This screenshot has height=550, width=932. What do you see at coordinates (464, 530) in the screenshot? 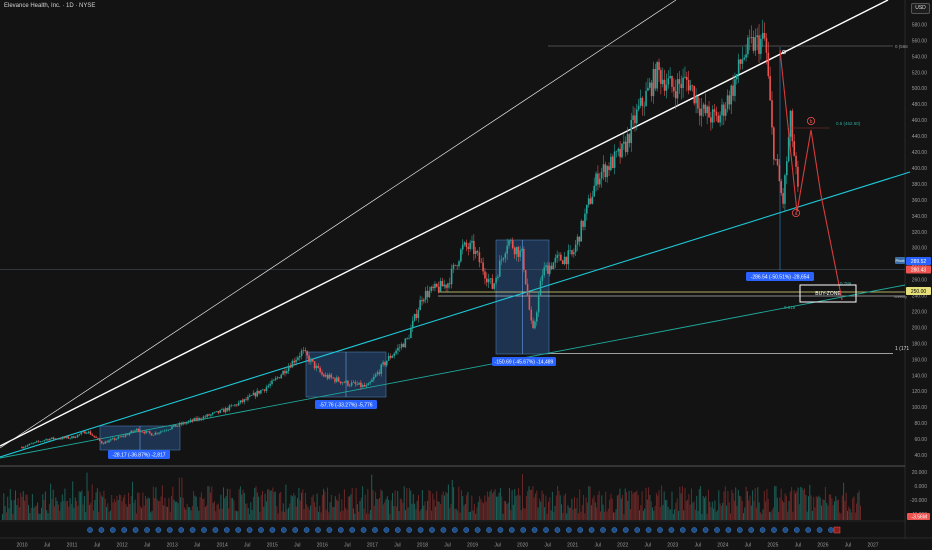
I see `event-icons` at bounding box center [464, 530].